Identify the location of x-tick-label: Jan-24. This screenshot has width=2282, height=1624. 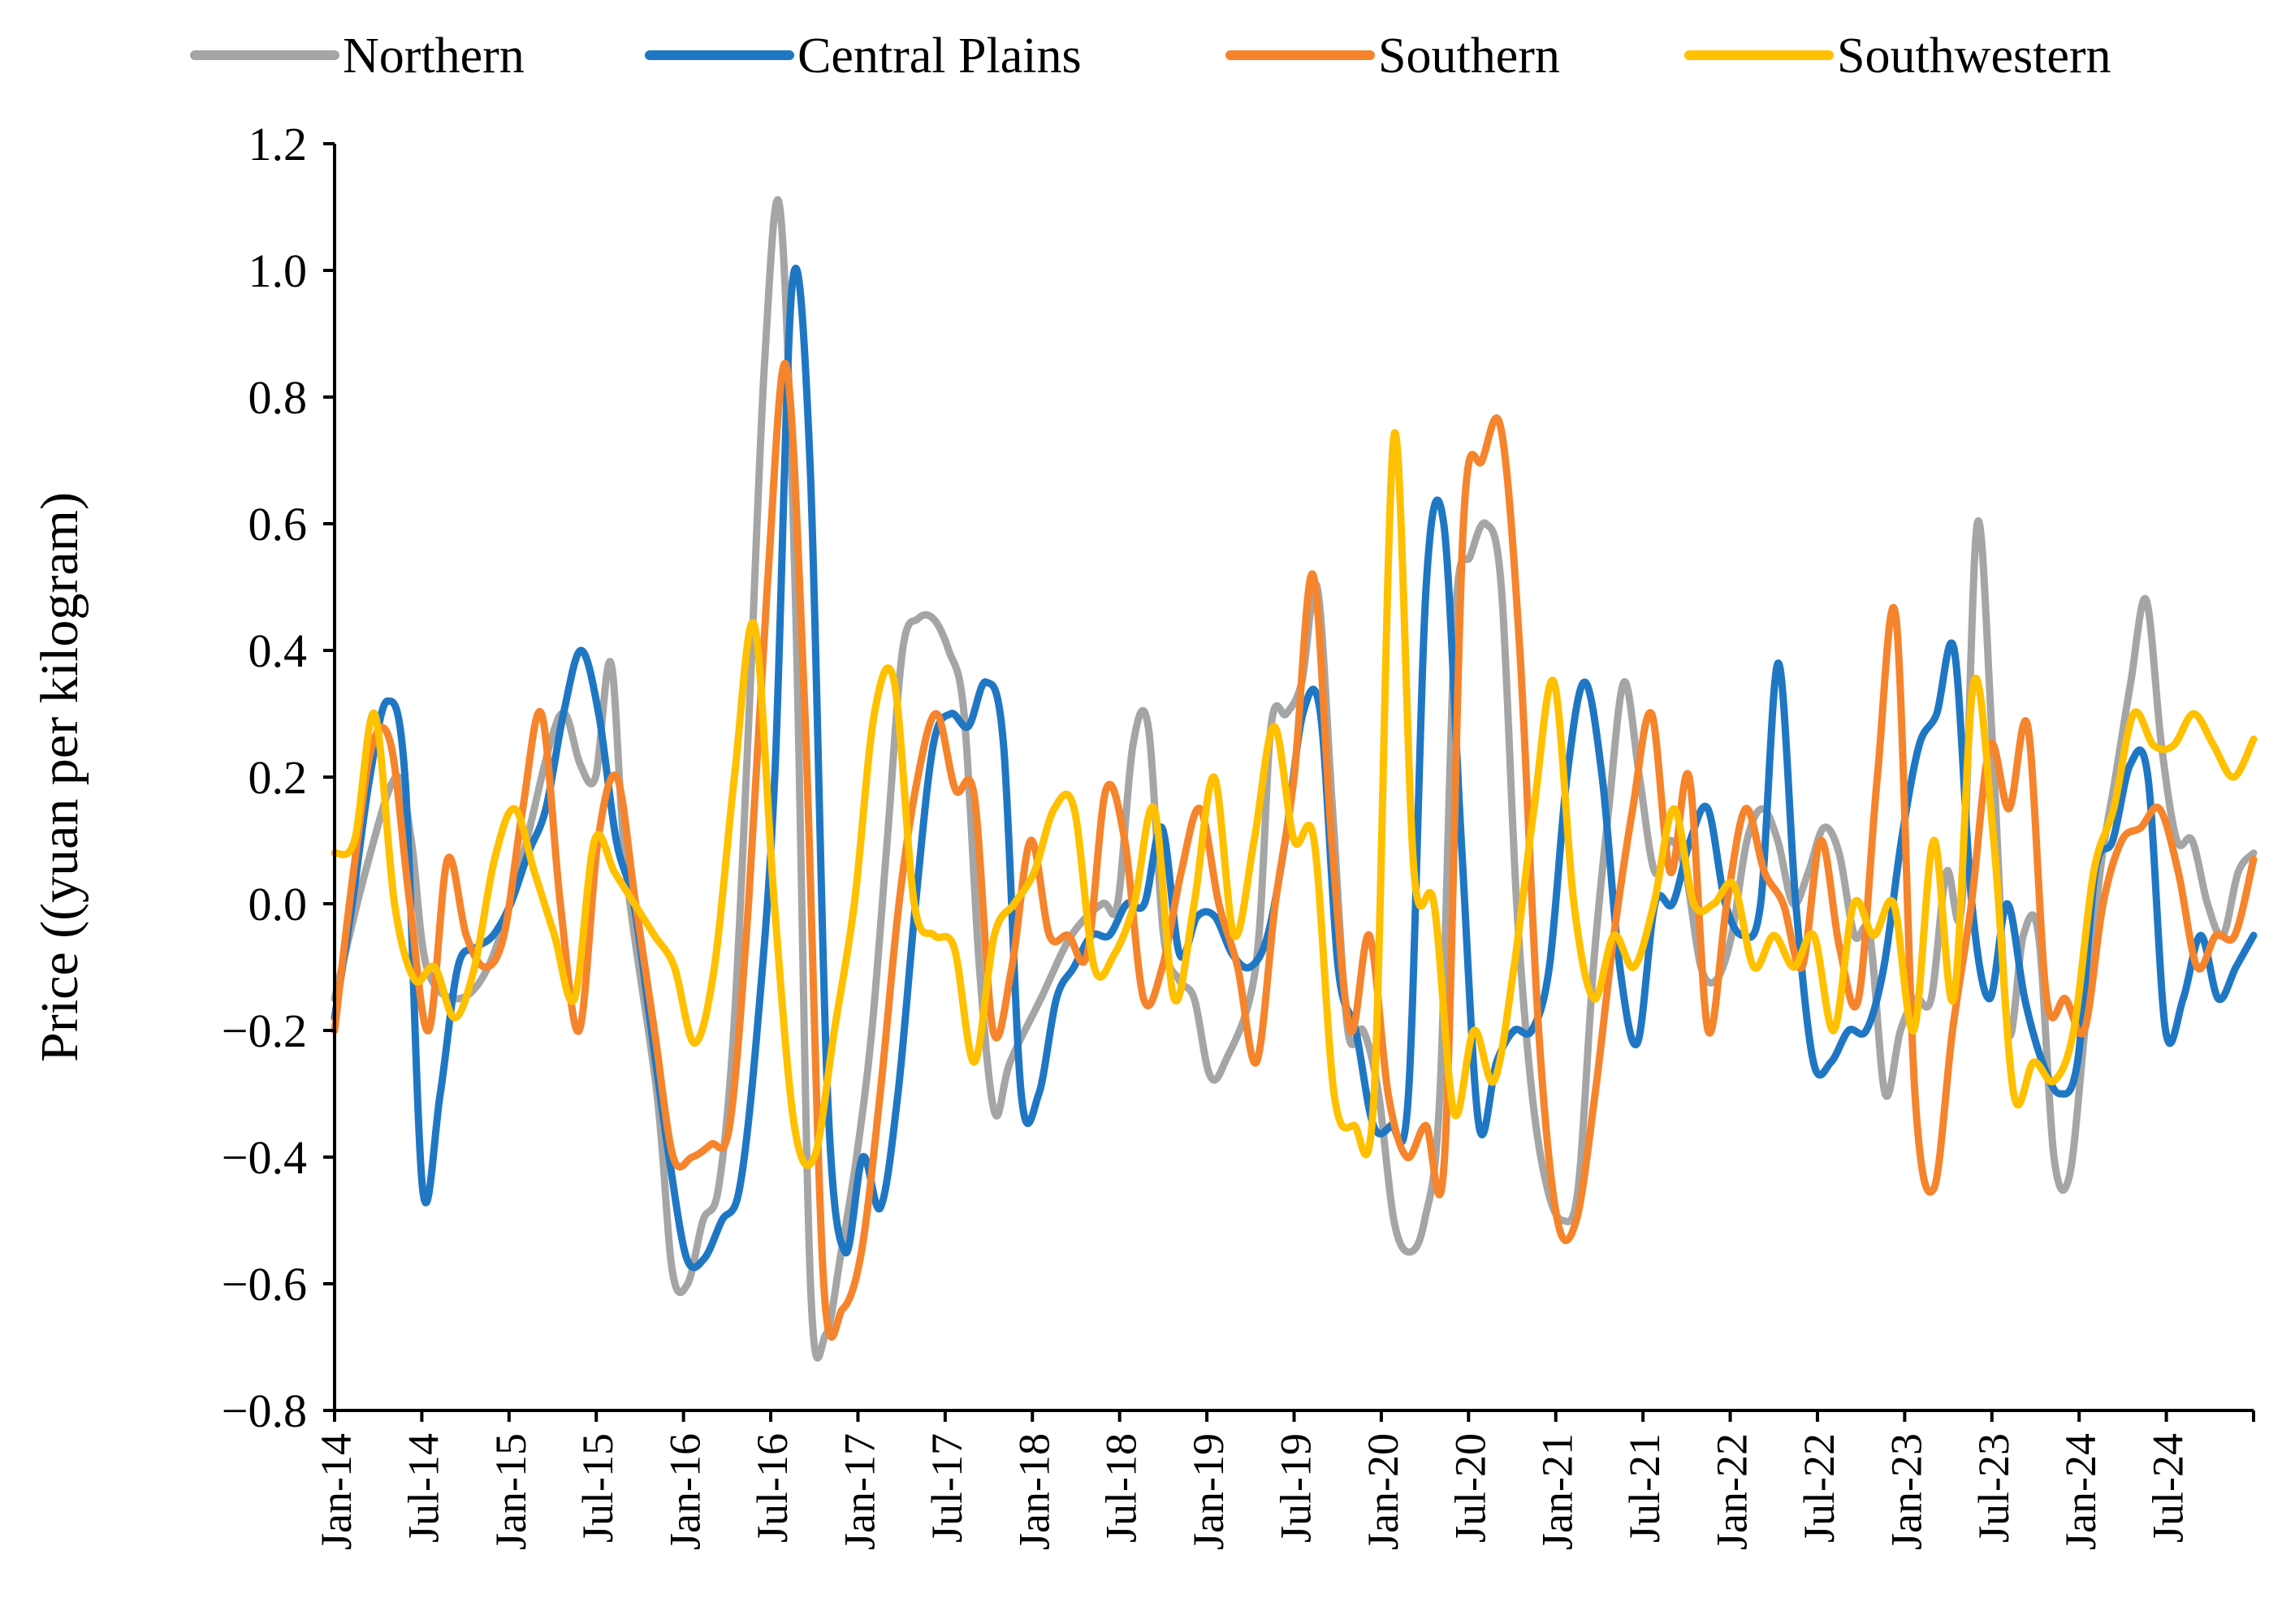
(2080, 1492).